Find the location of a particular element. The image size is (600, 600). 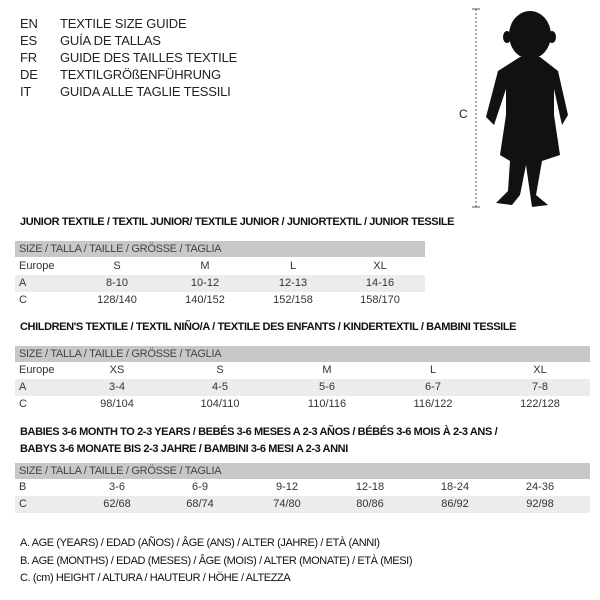

table-row: C 128/140 140/152 152/158 158/170 is located at coordinates (220, 300).